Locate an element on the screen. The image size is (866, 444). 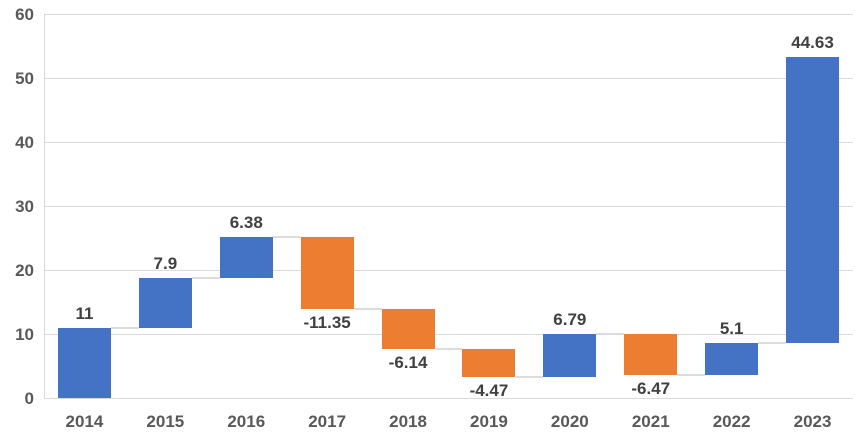
y-axis-line is located at coordinates (44, 206).